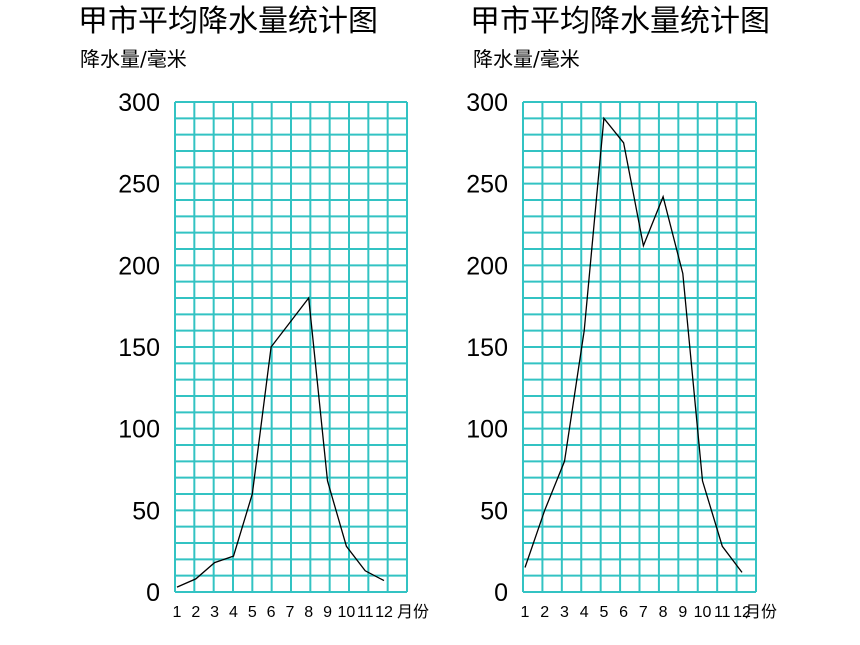 This screenshot has width=860, height=645. What do you see at coordinates (280, 442) in the screenshot?
I see `series-line` at bounding box center [280, 442].